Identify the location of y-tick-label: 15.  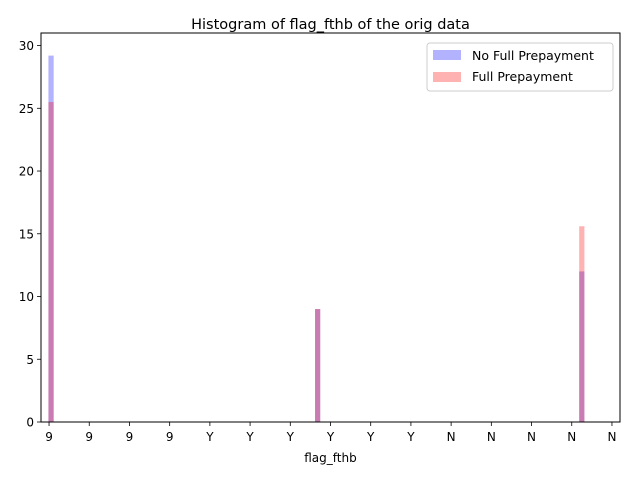
(26, 234).